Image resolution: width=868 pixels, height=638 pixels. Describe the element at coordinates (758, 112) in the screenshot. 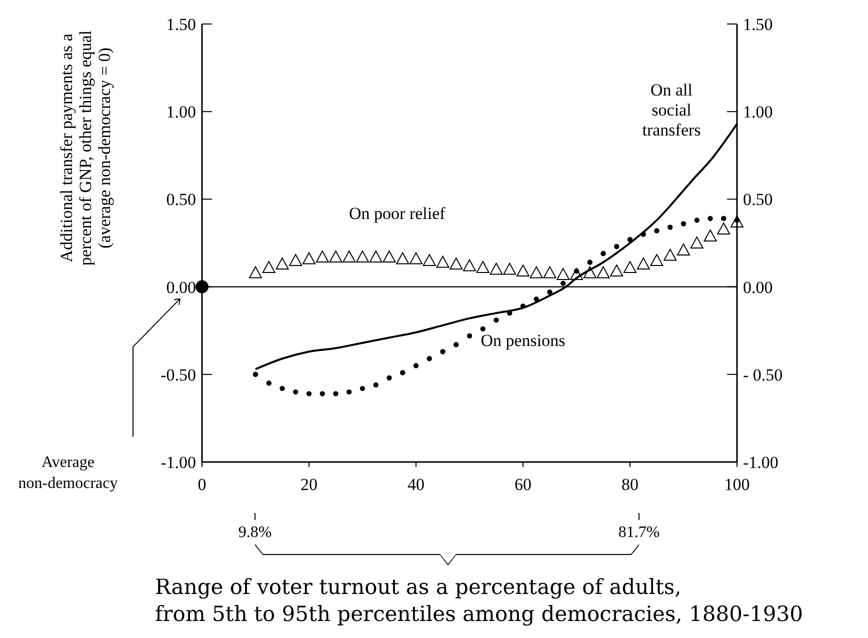

I see `y2-tick-label: 1.00` at that location.